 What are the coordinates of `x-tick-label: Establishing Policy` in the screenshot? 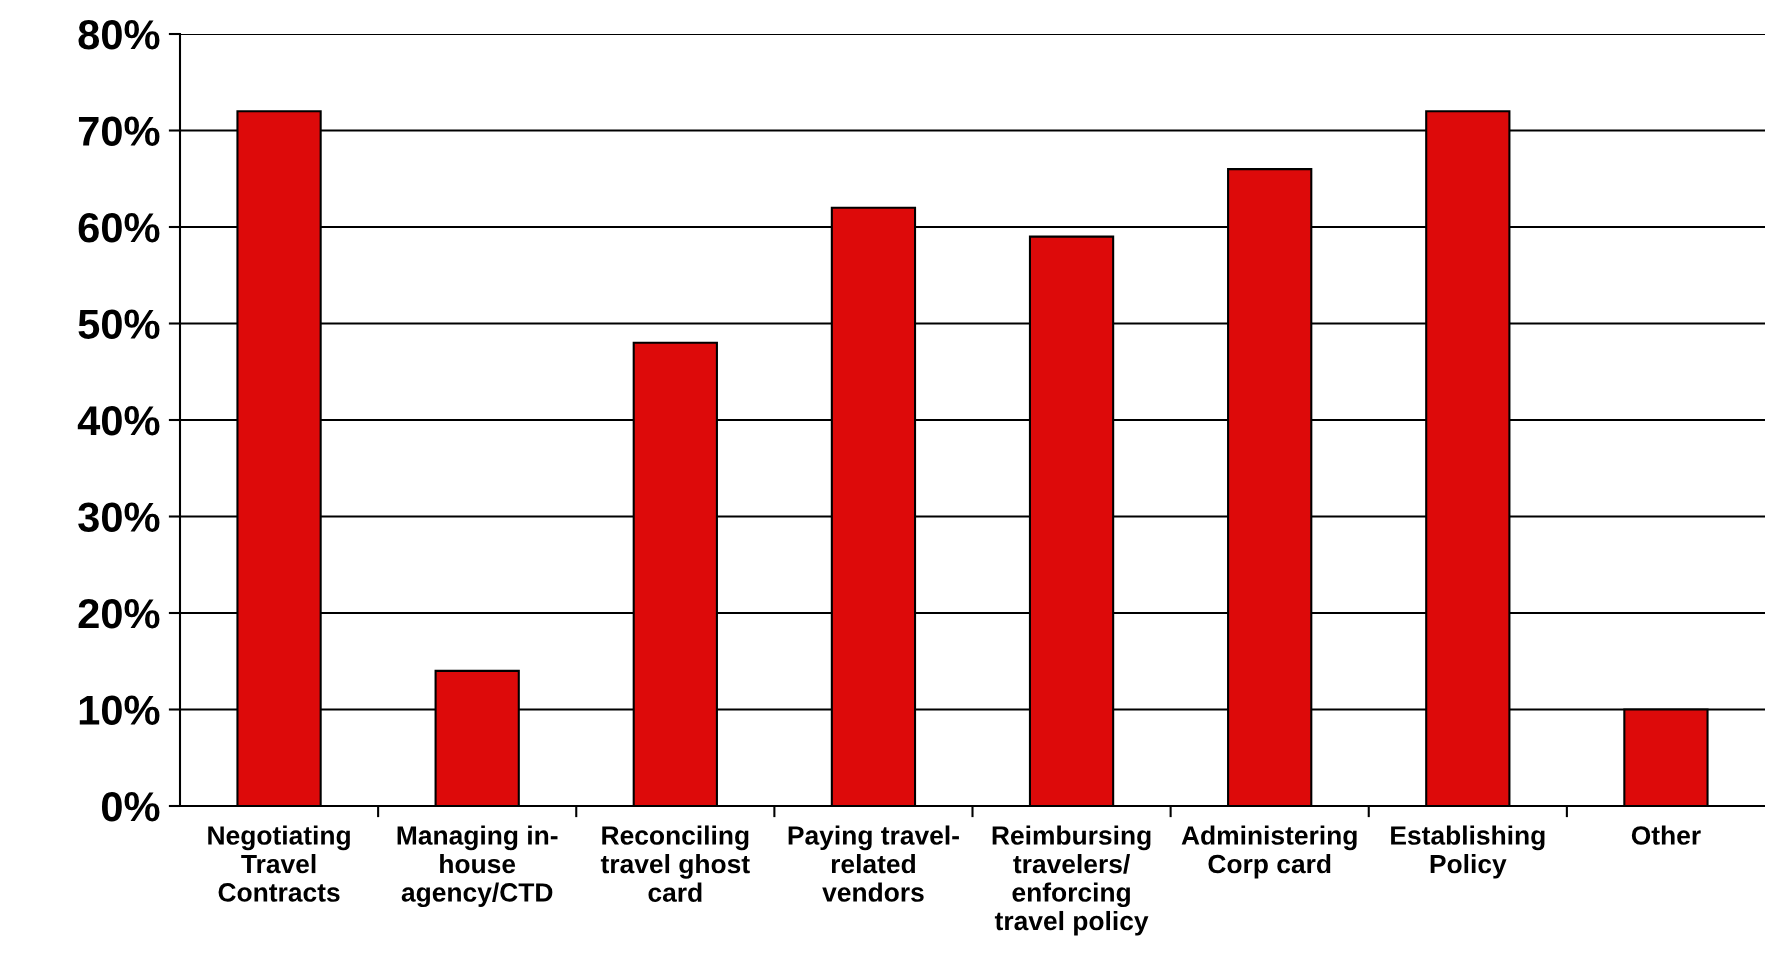 It's located at (1468, 852).